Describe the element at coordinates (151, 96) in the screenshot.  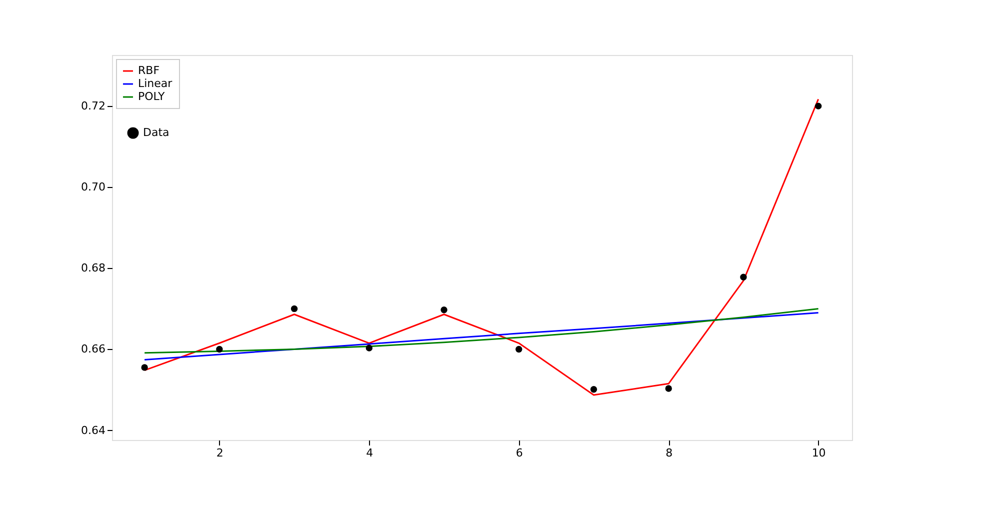
I see `legend-label: POLY` at that location.